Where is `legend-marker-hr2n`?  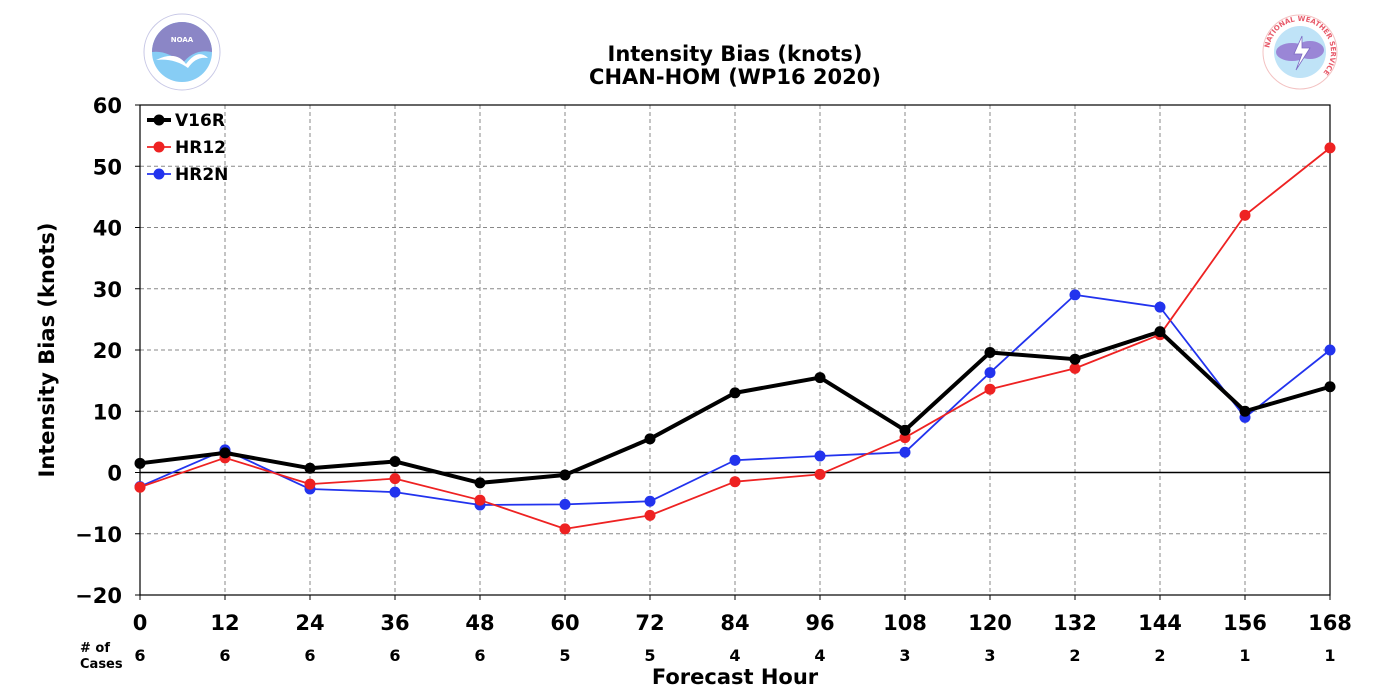
legend-marker-hr2n is located at coordinates (159, 174).